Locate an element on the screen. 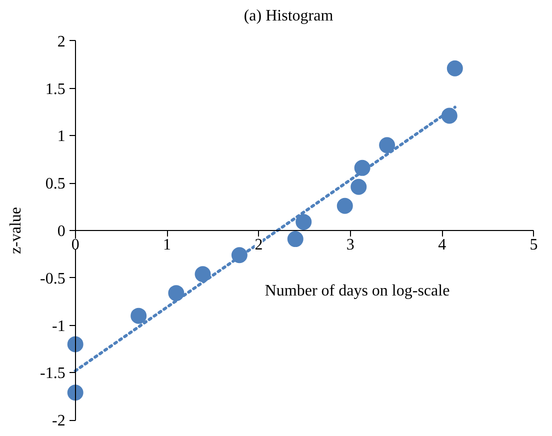 Image resolution: width=552 pixels, height=436 pixels. y-tick-label: 0.5 is located at coordinates (55, 184).